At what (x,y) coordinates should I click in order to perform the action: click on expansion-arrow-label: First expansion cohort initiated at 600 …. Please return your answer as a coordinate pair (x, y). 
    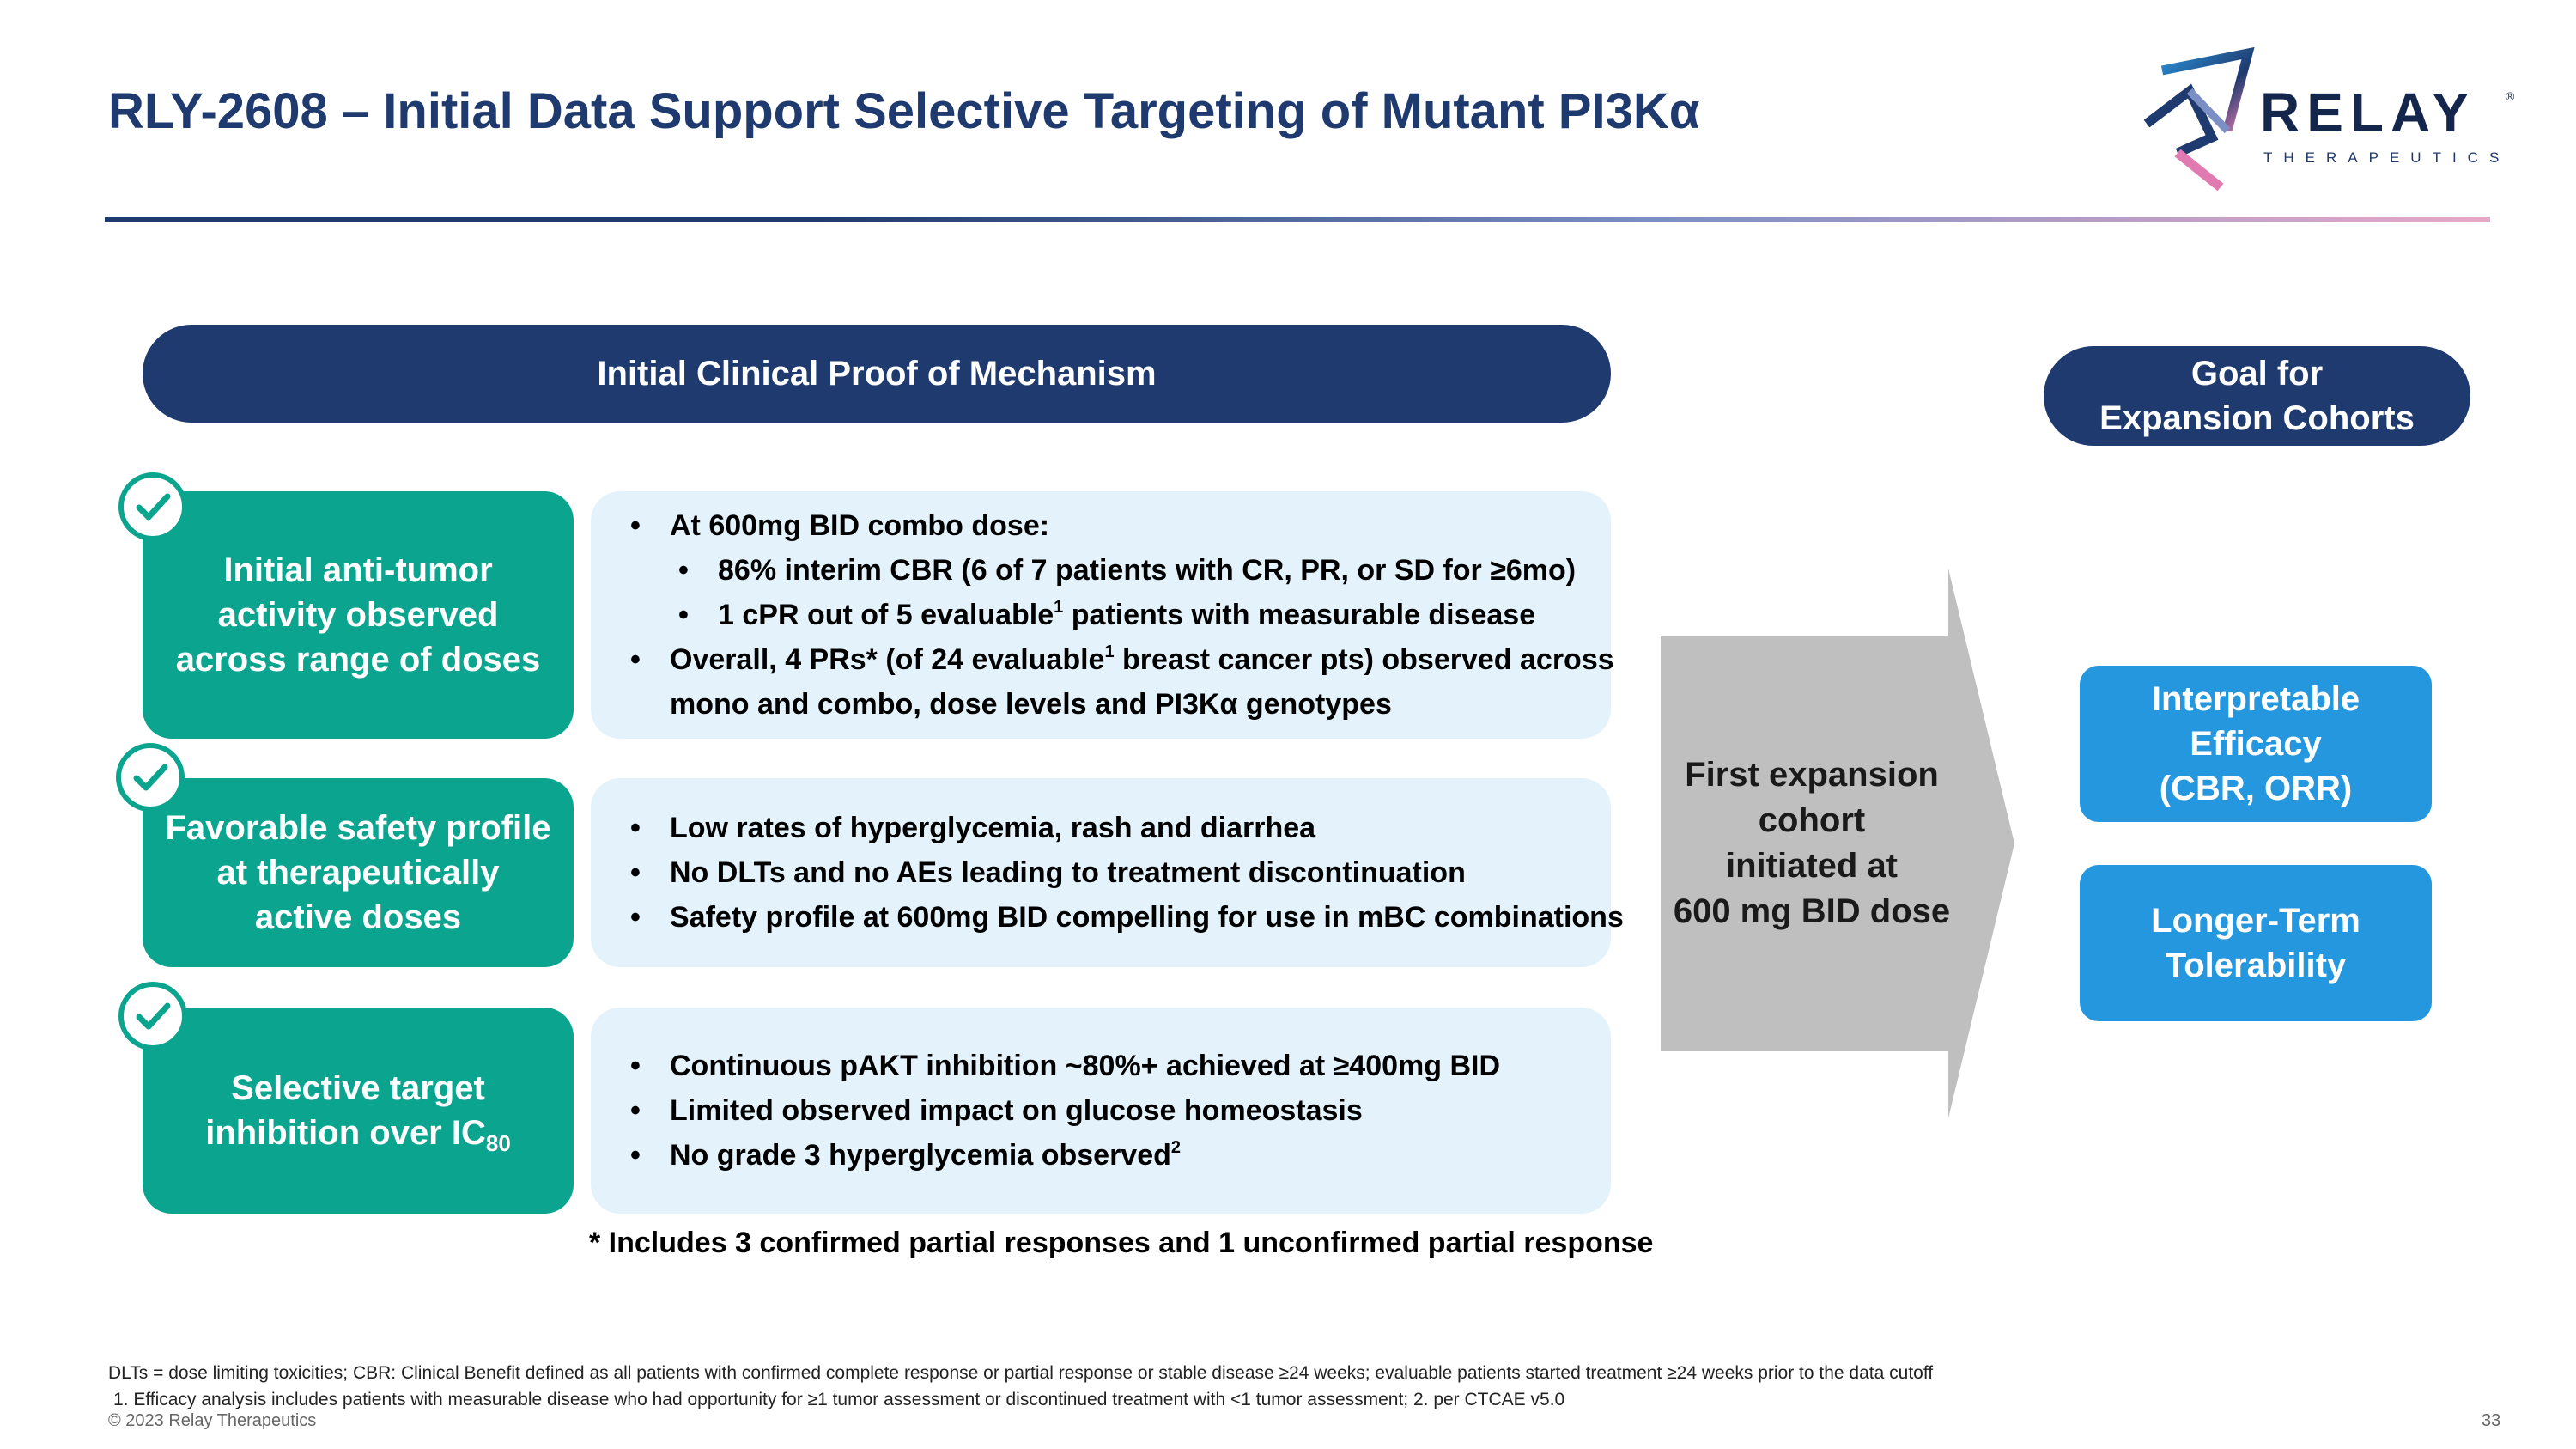
    Looking at the image, I should click on (1812, 843).